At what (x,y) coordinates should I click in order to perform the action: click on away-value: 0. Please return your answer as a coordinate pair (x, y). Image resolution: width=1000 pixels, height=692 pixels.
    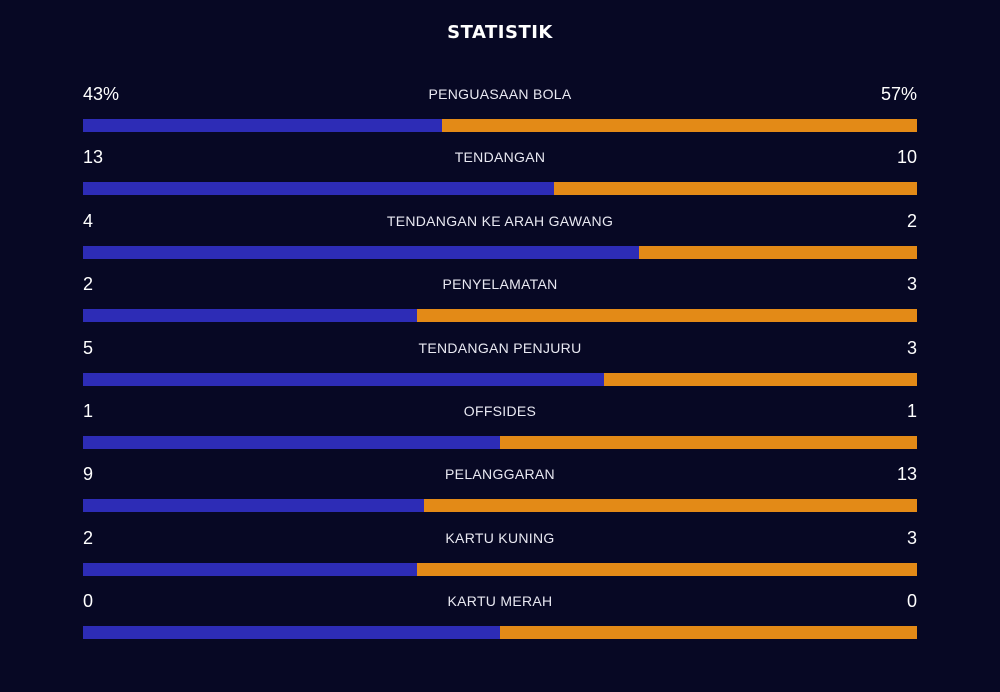
    Looking at the image, I should click on (911, 601).